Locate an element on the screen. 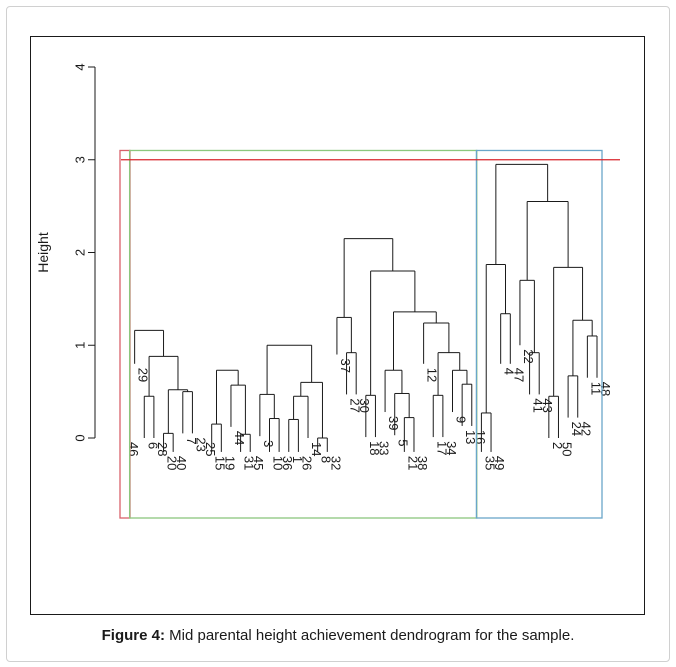 Image resolution: width=676 pixels, height=667 pixels. leaf-label: 41 is located at coordinates (538, 405).